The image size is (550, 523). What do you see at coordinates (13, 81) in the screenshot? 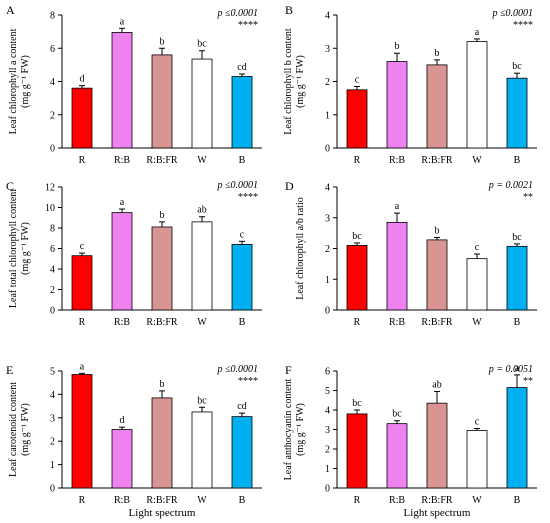
I see `y-axis-label: Leaf chlorophyll a content` at bounding box center [13, 81].